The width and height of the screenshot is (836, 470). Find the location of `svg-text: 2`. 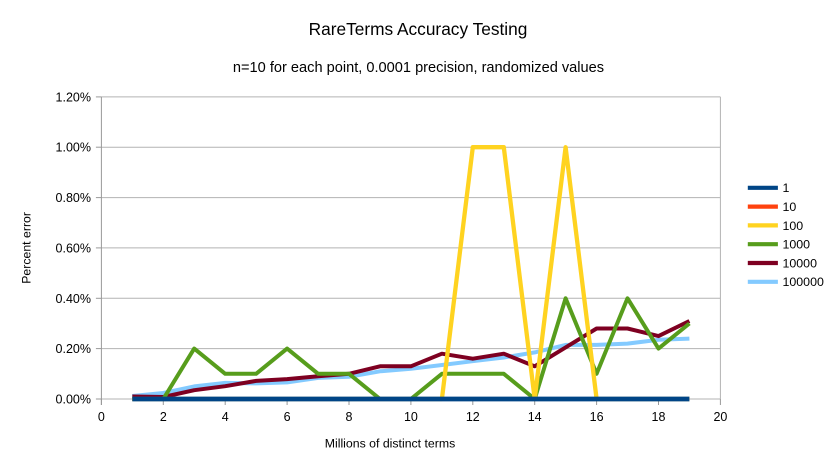

svg-text: 2 is located at coordinates (163, 417).